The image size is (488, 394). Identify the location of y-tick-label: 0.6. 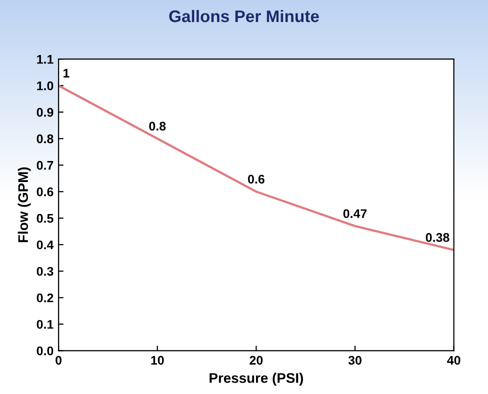
(45, 191).